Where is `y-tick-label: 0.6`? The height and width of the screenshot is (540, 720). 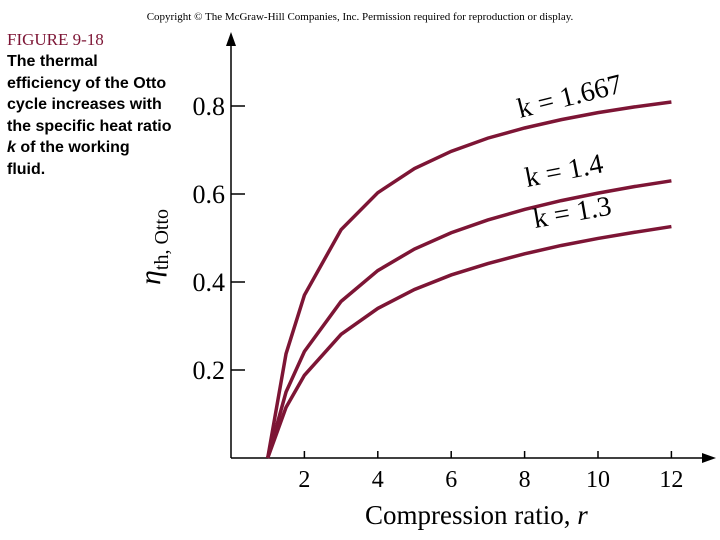
y-tick-label: 0.6 is located at coordinates (209, 194).